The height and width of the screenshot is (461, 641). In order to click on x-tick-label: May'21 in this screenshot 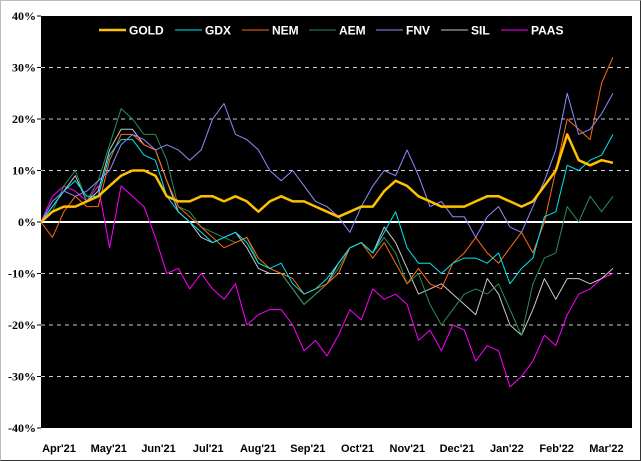, I will do `click(109, 449)`.